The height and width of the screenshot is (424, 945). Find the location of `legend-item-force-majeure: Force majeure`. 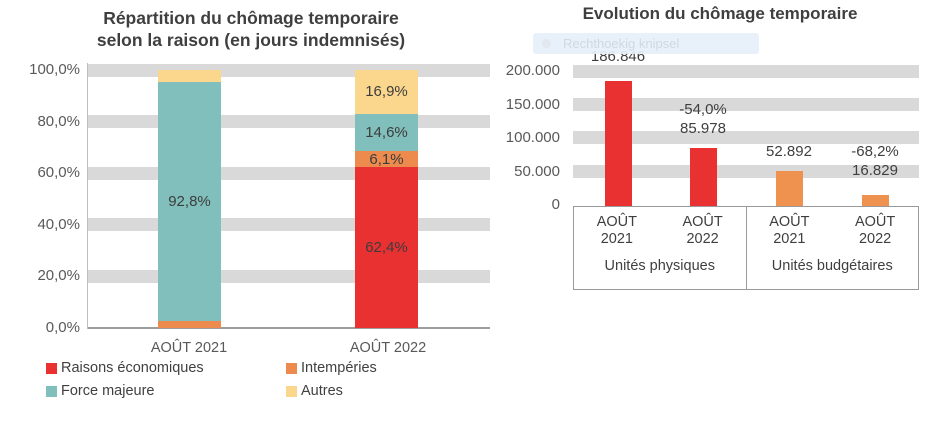

legend-item-force-majeure: Force majeure is located at coordinates (166, 391).